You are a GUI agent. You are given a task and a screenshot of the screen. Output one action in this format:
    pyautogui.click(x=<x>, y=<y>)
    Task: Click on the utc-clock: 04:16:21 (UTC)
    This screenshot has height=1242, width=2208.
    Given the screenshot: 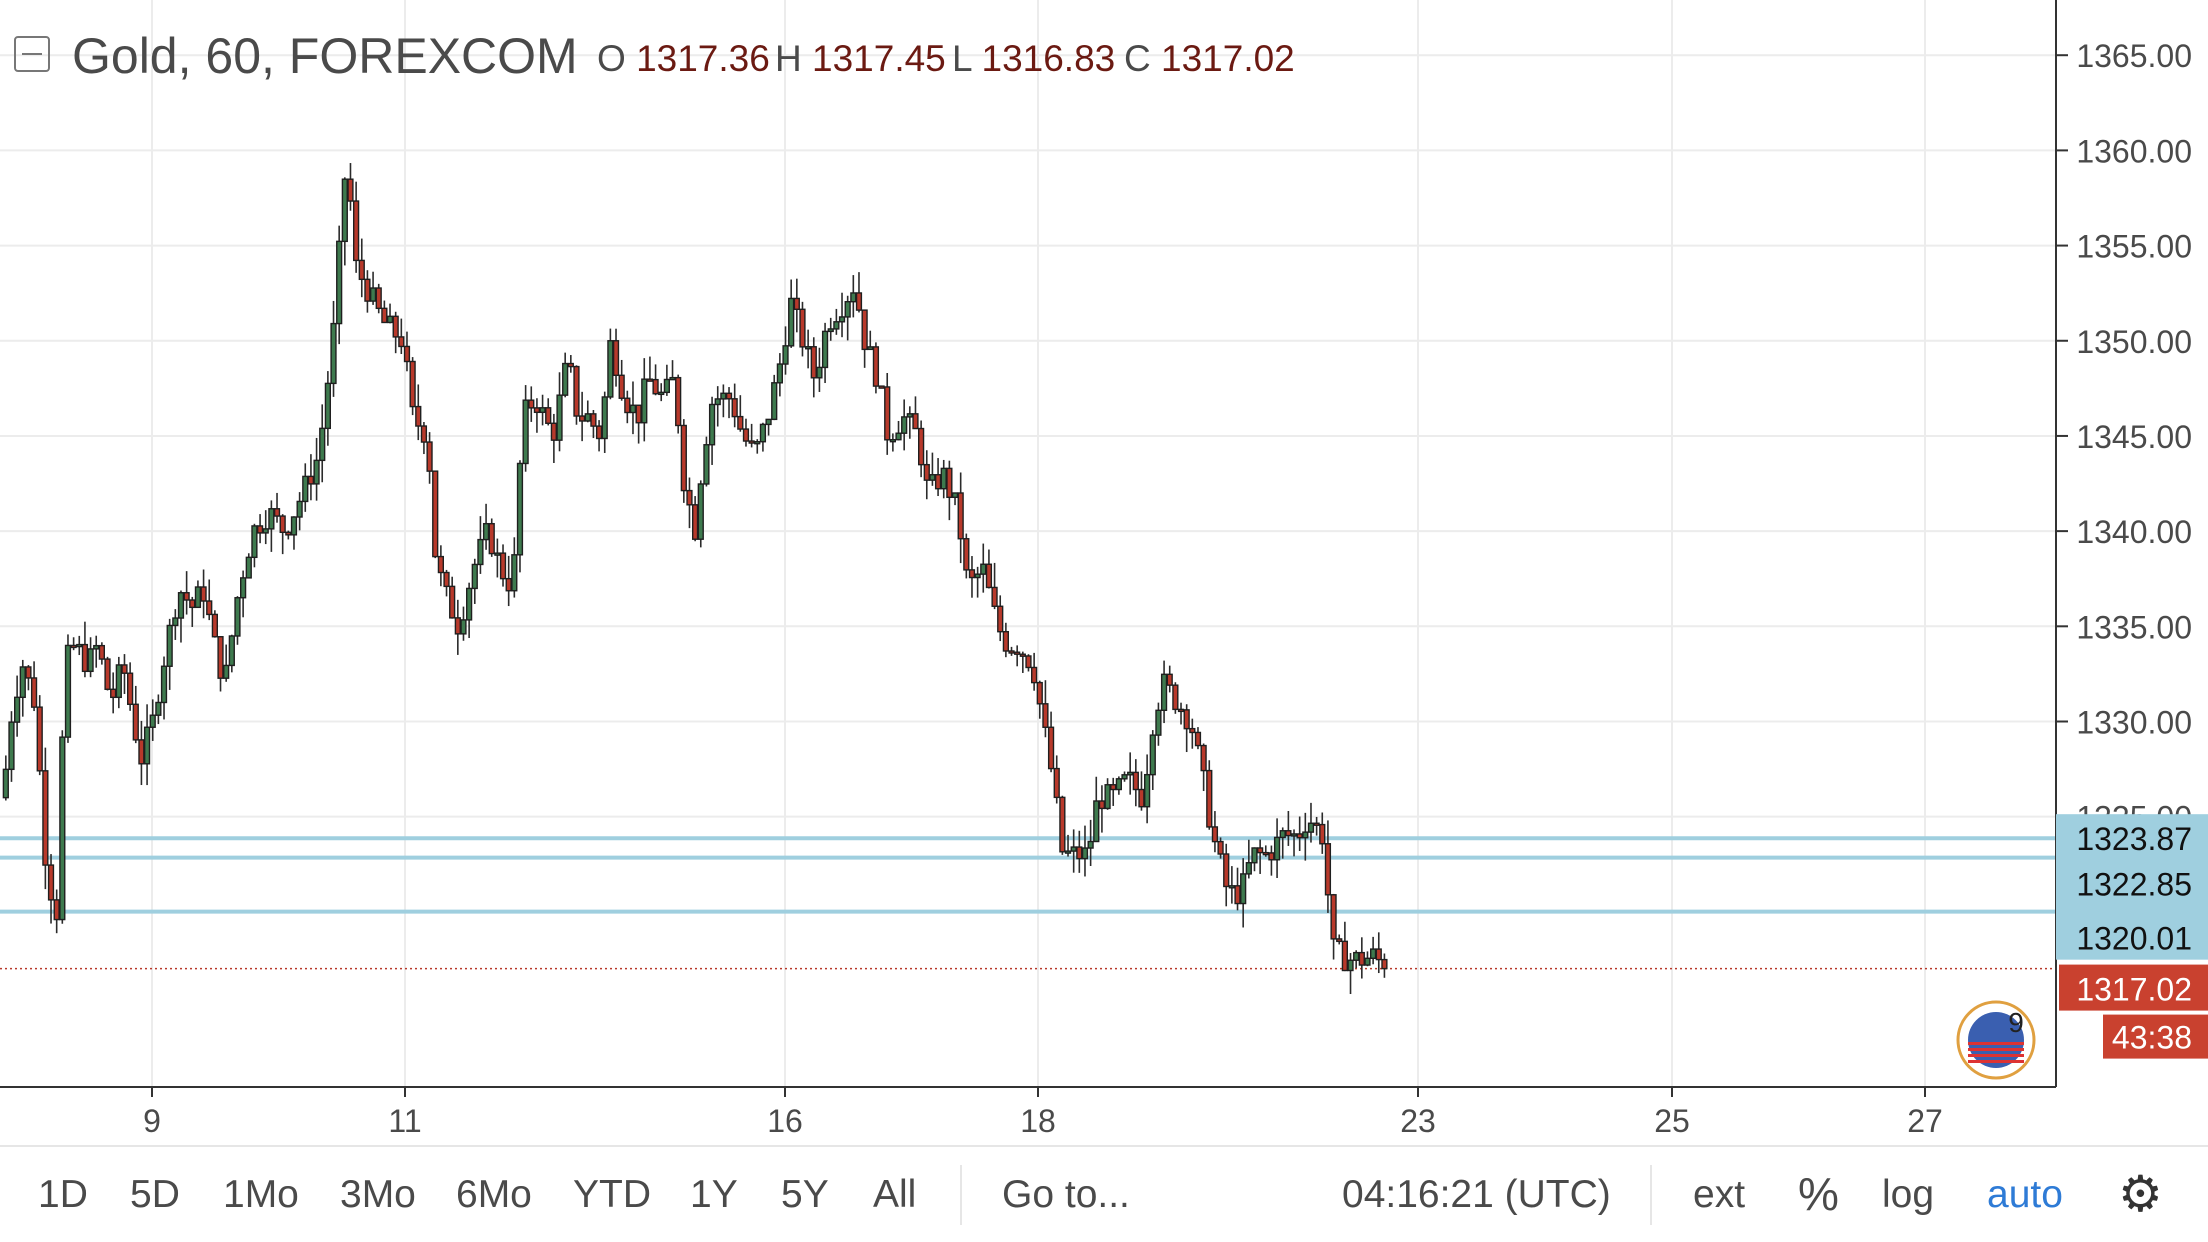 What is the action you would take?
    pyautogui.click(x=1476, y=1194)
    